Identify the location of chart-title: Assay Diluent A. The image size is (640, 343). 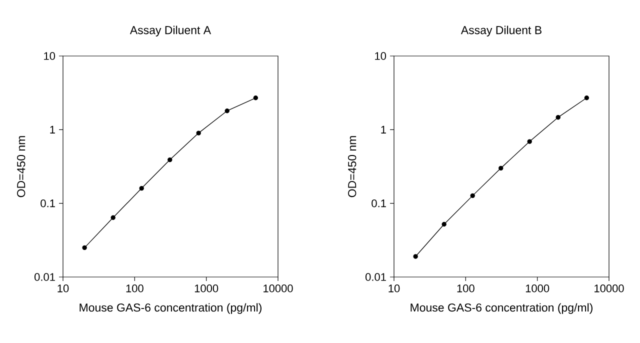
(171, 31).